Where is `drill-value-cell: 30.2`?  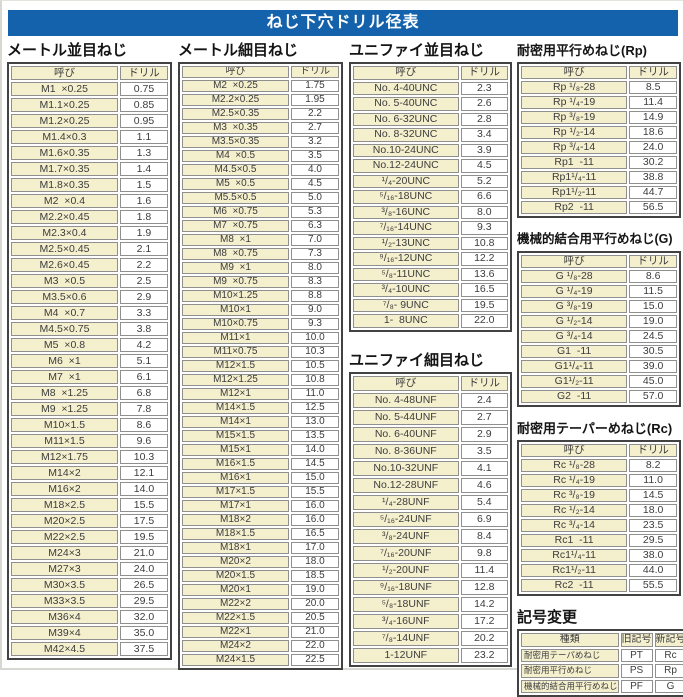 drill-value-cell: 30.2 is located at coordinates (653, 162).